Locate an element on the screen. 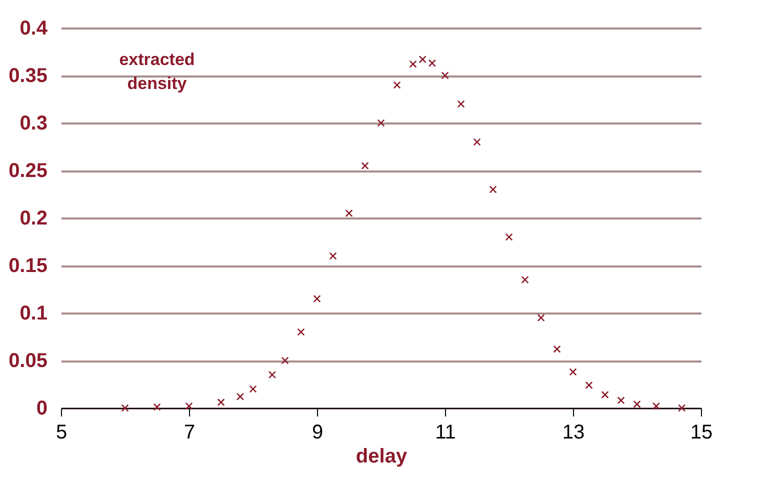  x-tick-label: 13 is located at coordinates (573, 433).